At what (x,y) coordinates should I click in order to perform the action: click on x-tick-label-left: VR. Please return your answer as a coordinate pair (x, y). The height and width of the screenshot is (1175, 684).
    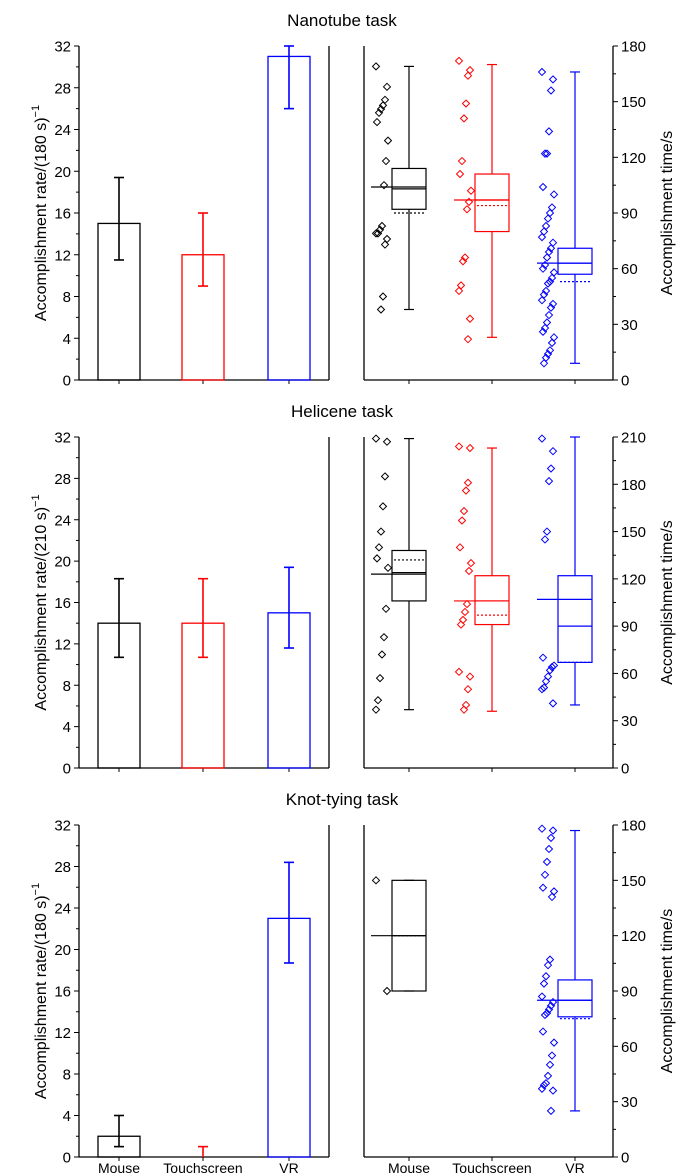
    Looking at the image, I should click on (288, 1167).